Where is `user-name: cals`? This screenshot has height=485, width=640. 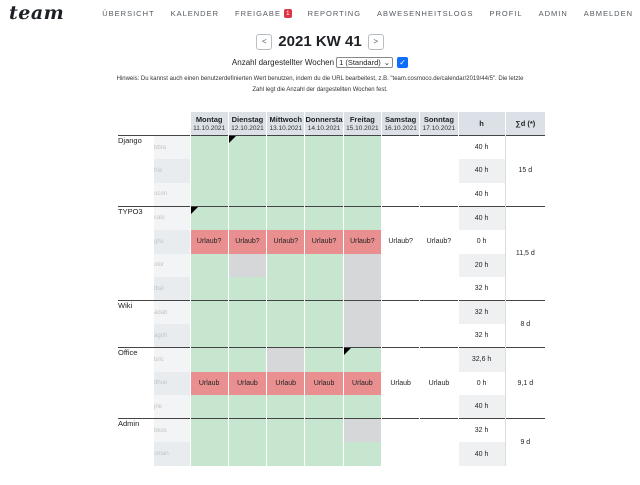 user-name: cals is located at coordinates (172, 217).